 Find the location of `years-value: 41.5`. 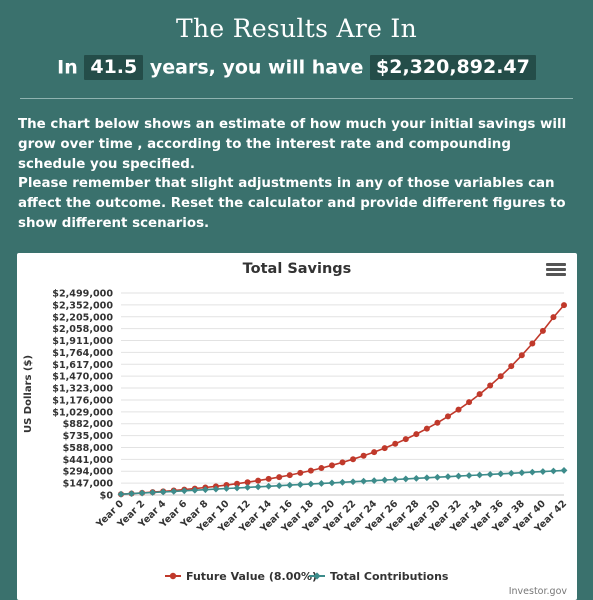

years-value: 41.5 is located at coordinates (114, 67).